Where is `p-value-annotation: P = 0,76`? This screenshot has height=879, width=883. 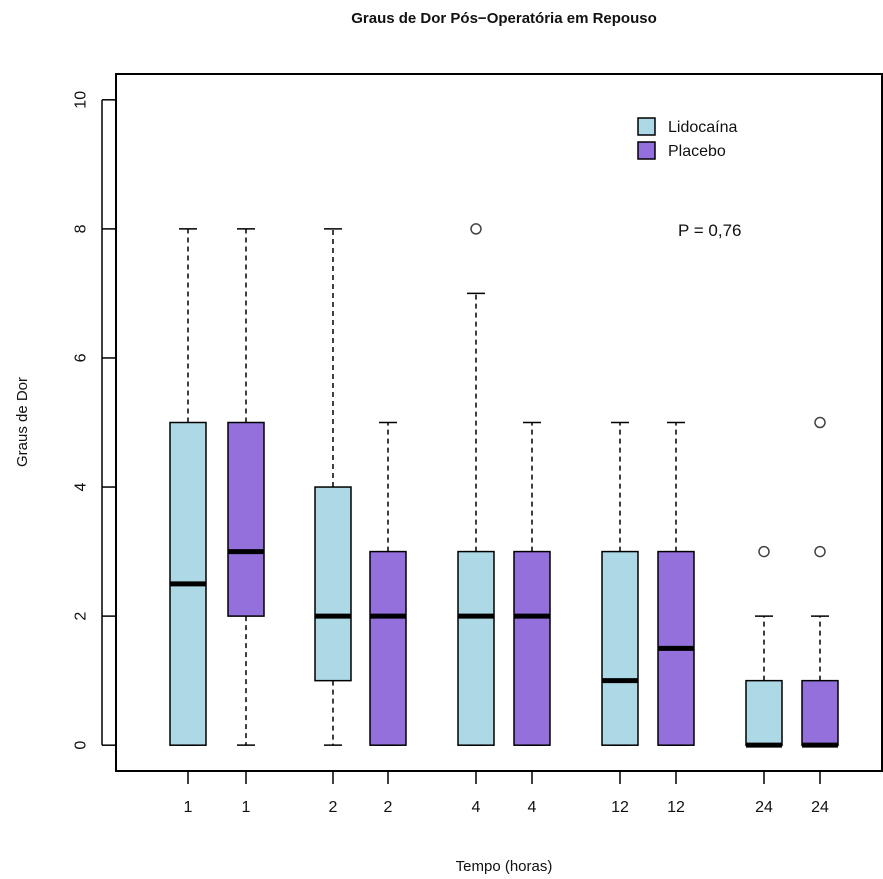
p-value-annotation: P = 0,76 is located at coordinates (710, 230).